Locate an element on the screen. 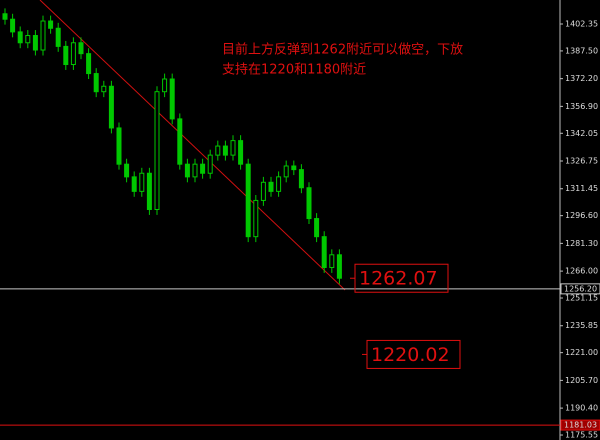 The image size is (600, 440). y-tick-label: 1326.75 is located at coordinates (581, 161).